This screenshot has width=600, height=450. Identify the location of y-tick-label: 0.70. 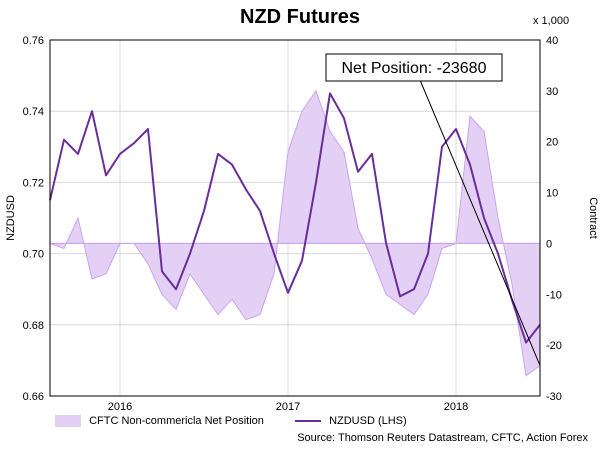
(33, 255).